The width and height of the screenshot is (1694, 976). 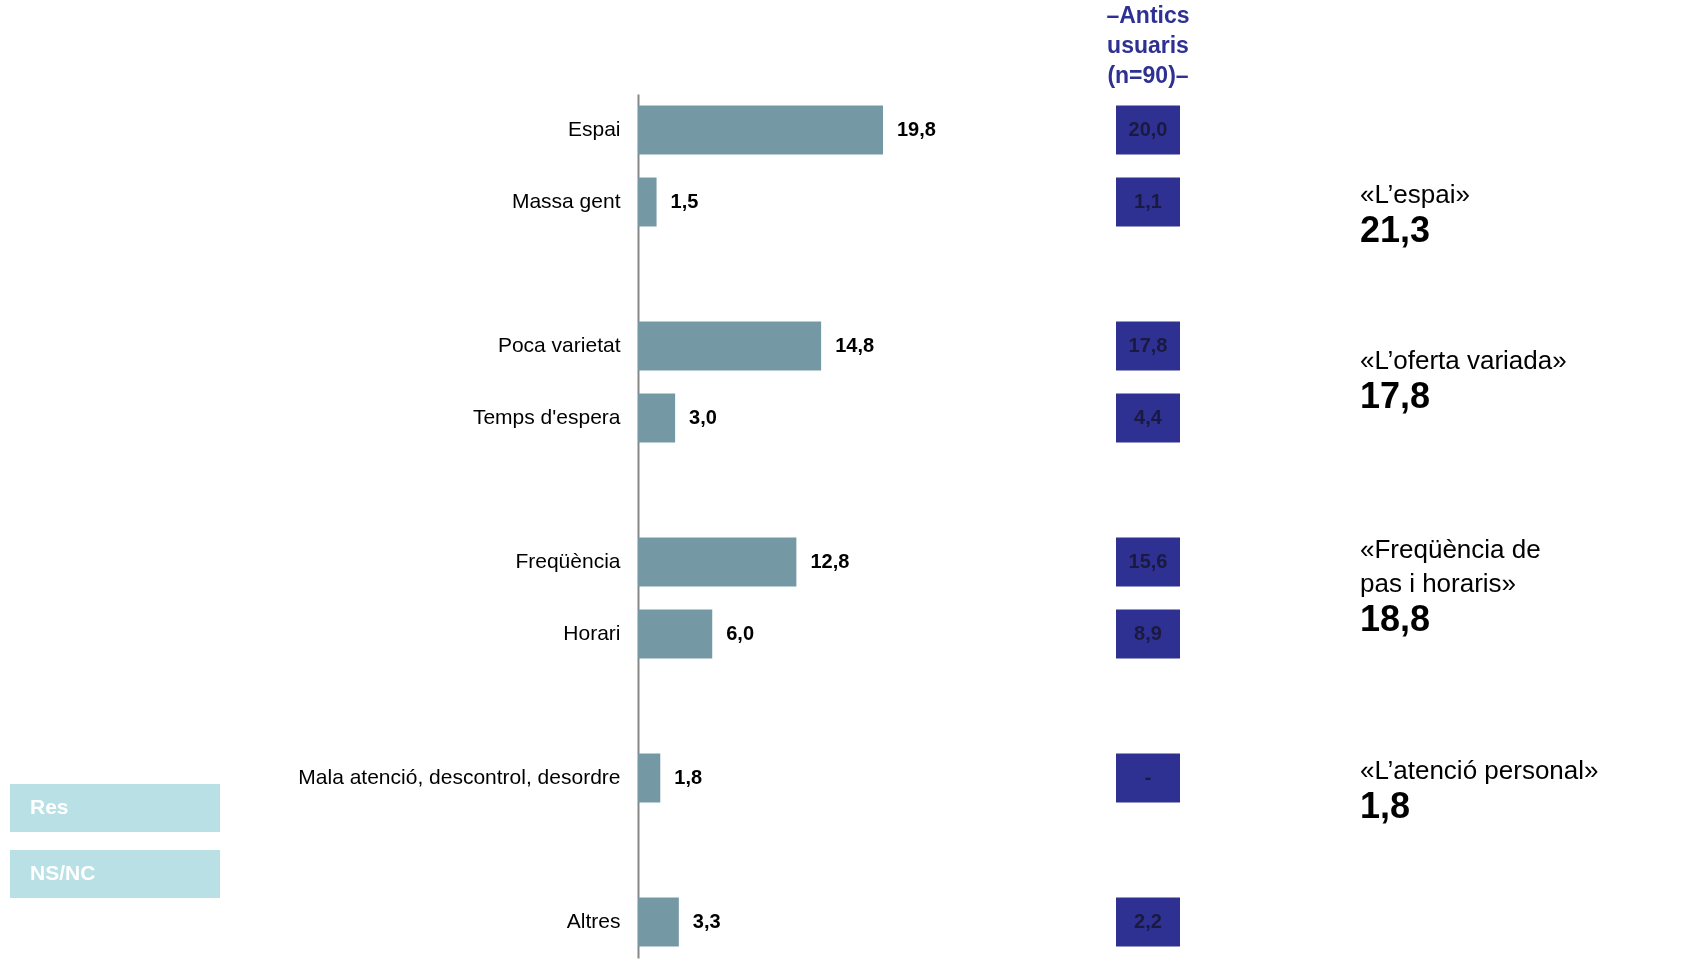 I want to click on data-label: 6,0, so click(x=740, y=633).